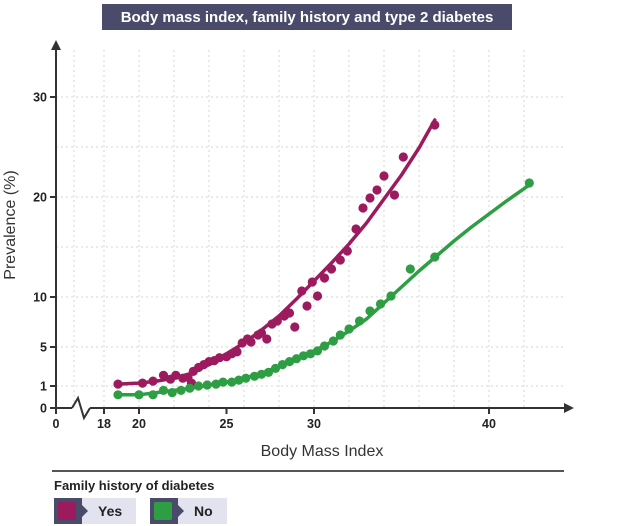  What do you see at coordinates (81, 408) in the screenshot?
I see `x-axis-break-icon` at bounding box center [81, 408].